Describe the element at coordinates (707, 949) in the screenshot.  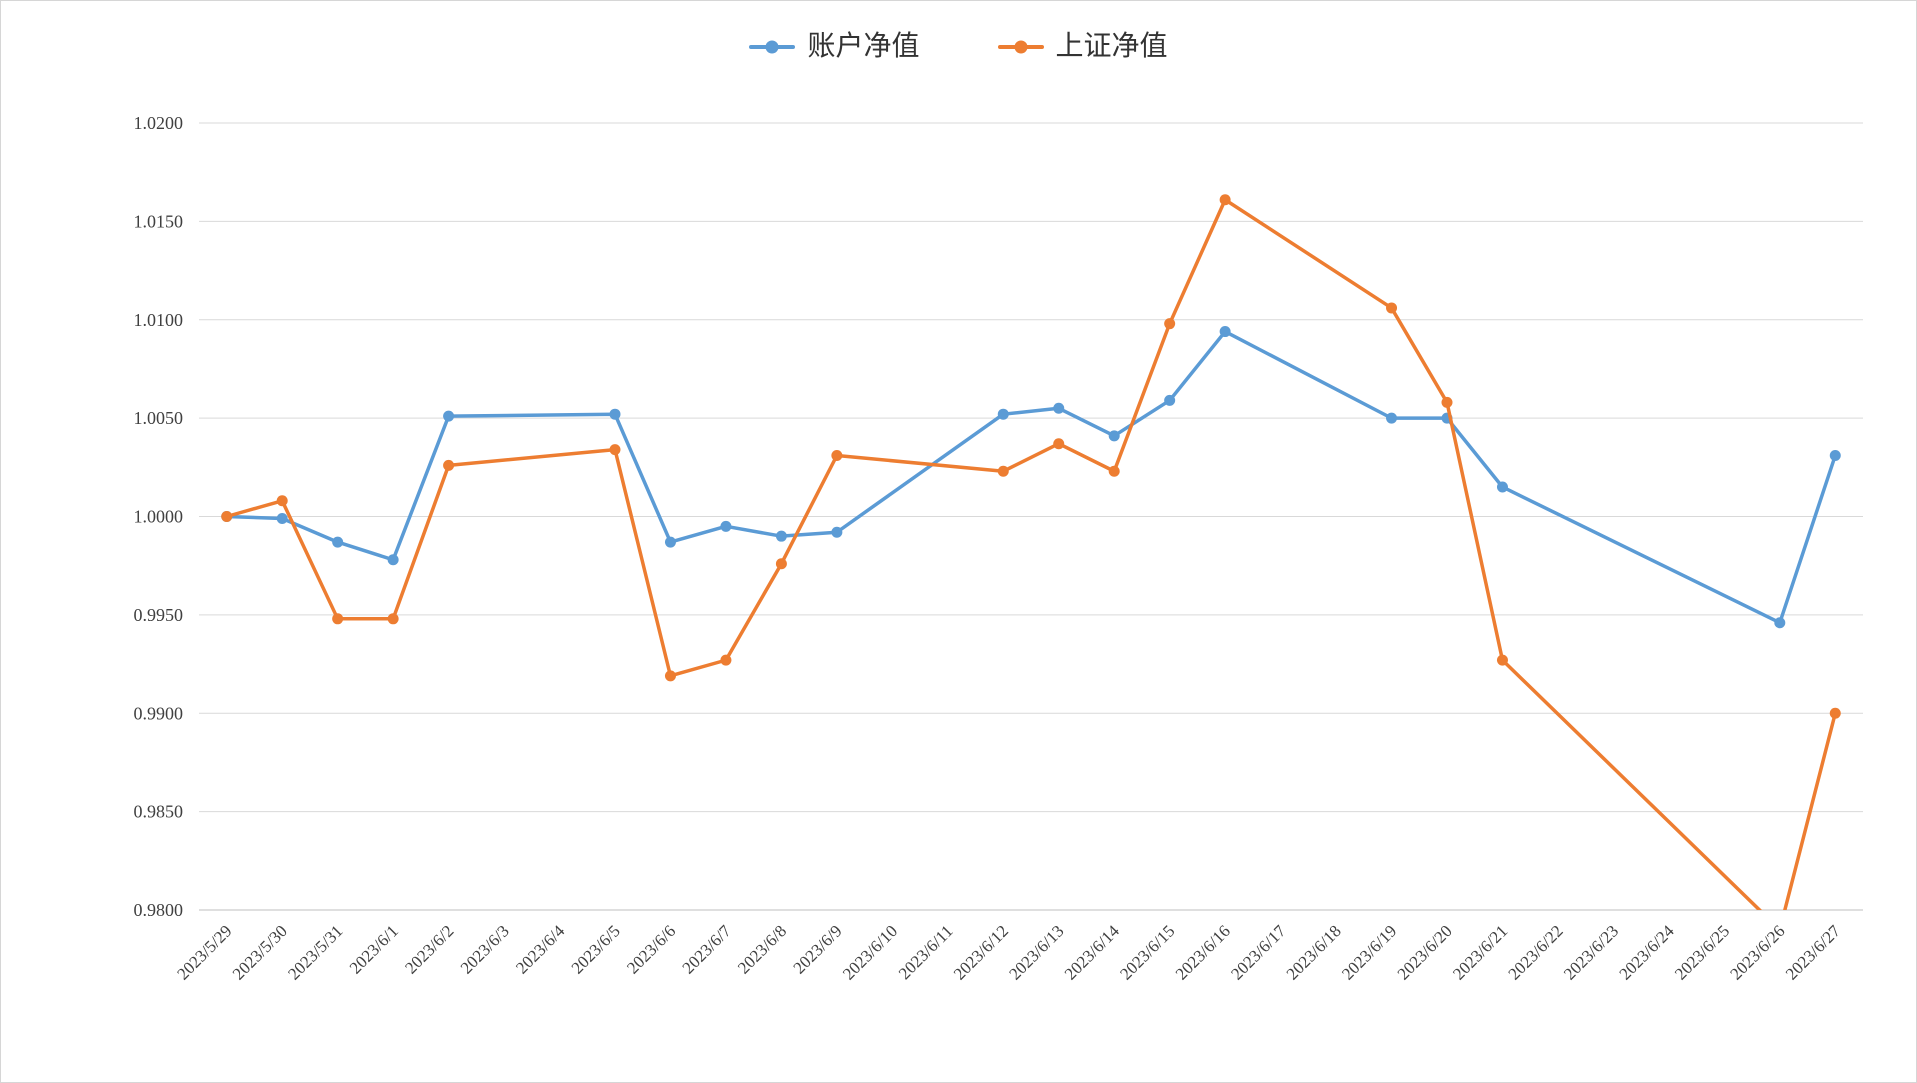
I see `x-tick-label: 2023/6/7` at that location.